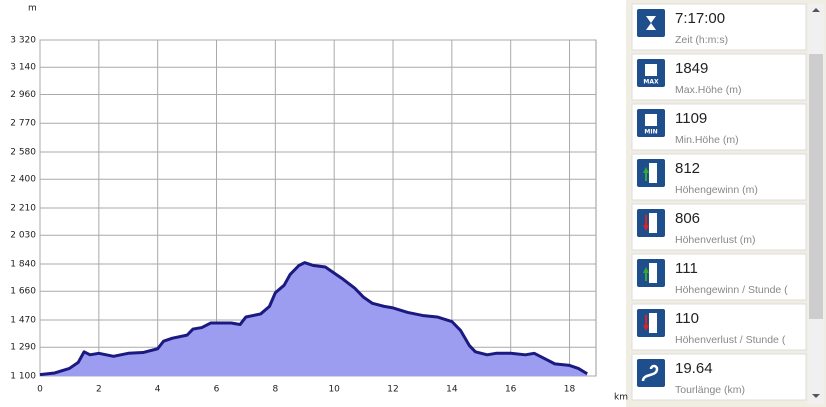 Image resolution: width=826 pixels, height=407 pixels. Describe the element at coordinates (158, 390) in the screenshot. I see `x-tick-label: 4` at that location.